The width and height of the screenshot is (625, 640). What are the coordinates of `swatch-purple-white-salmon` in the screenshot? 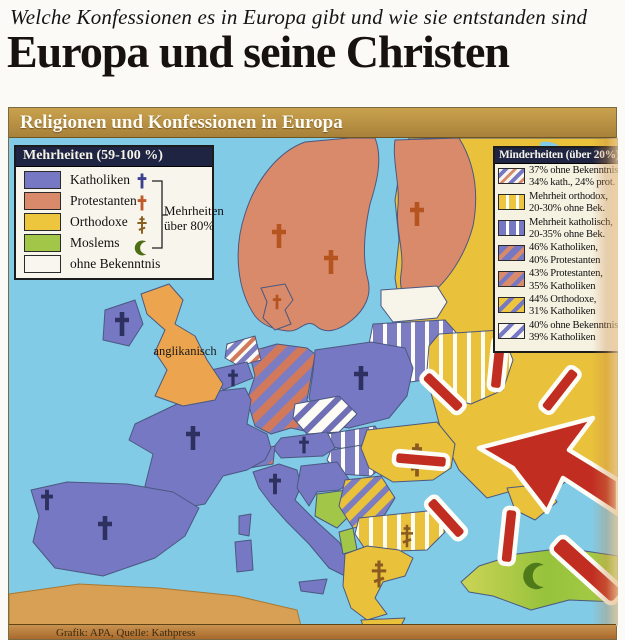 It's located at (511, 176).